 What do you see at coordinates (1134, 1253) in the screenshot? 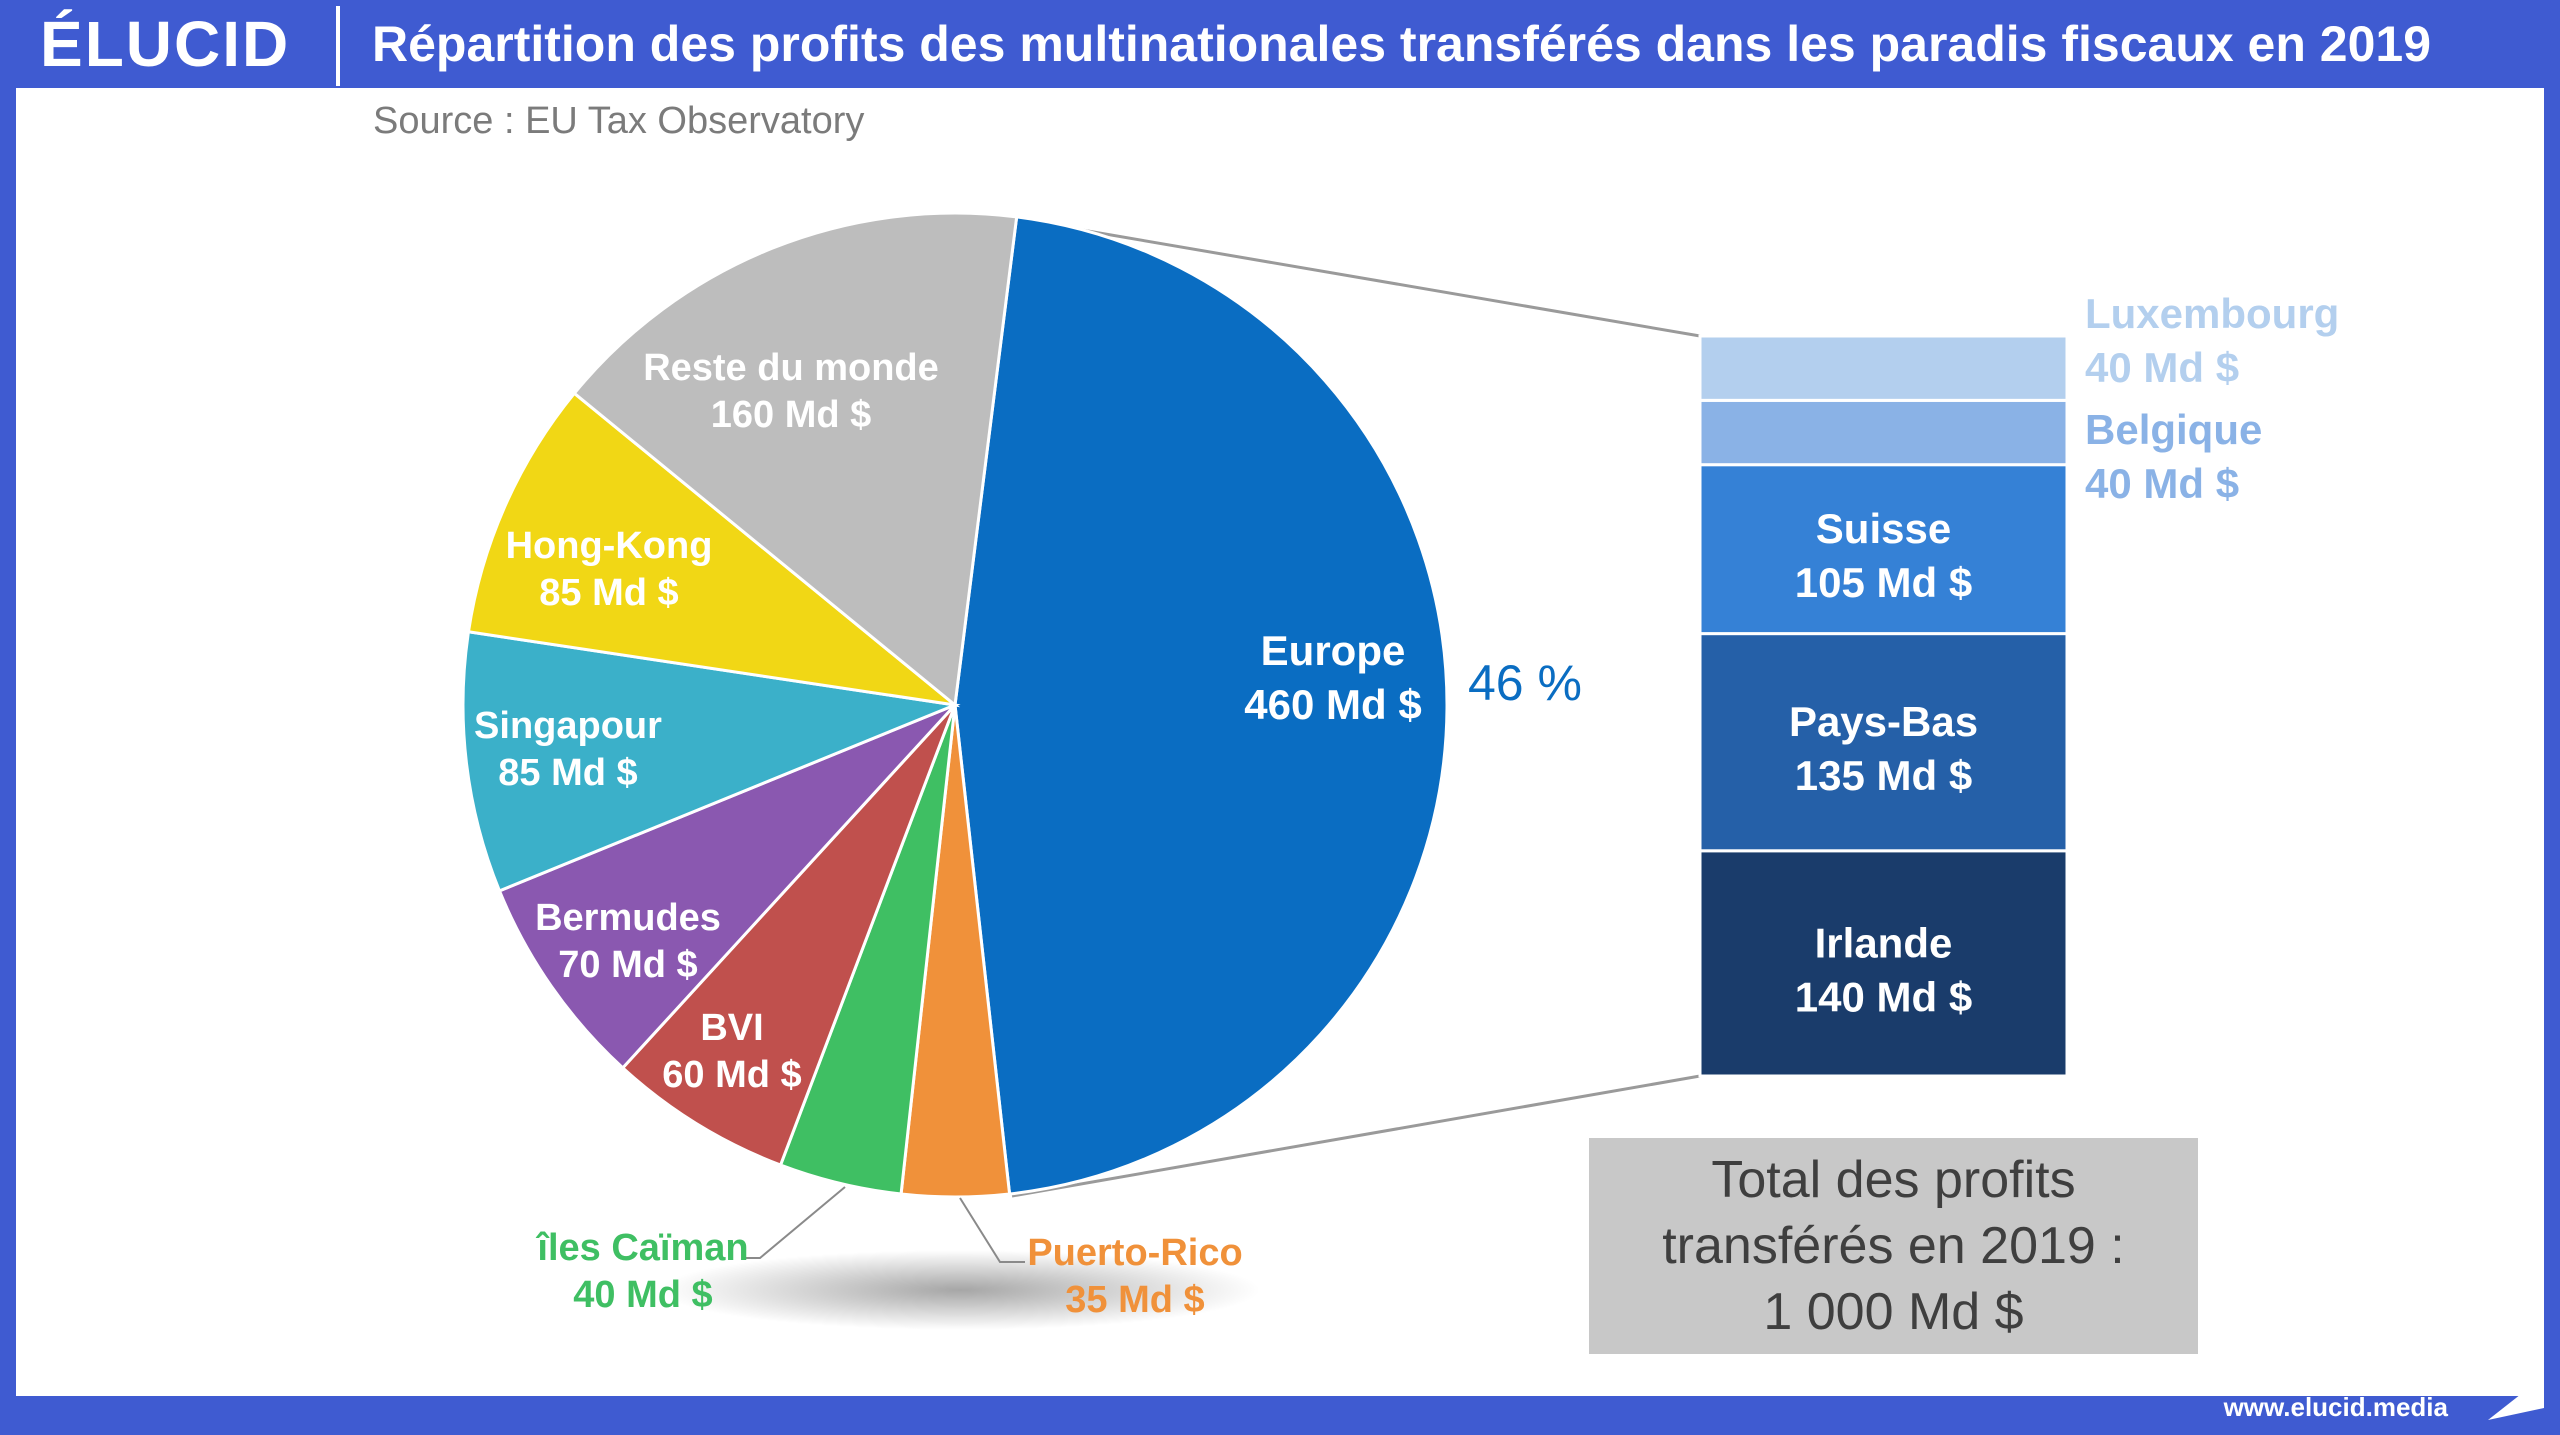
I see `slice-label-puerto-rico: Puerto-Rico` at bounding box center [1134, 1253].